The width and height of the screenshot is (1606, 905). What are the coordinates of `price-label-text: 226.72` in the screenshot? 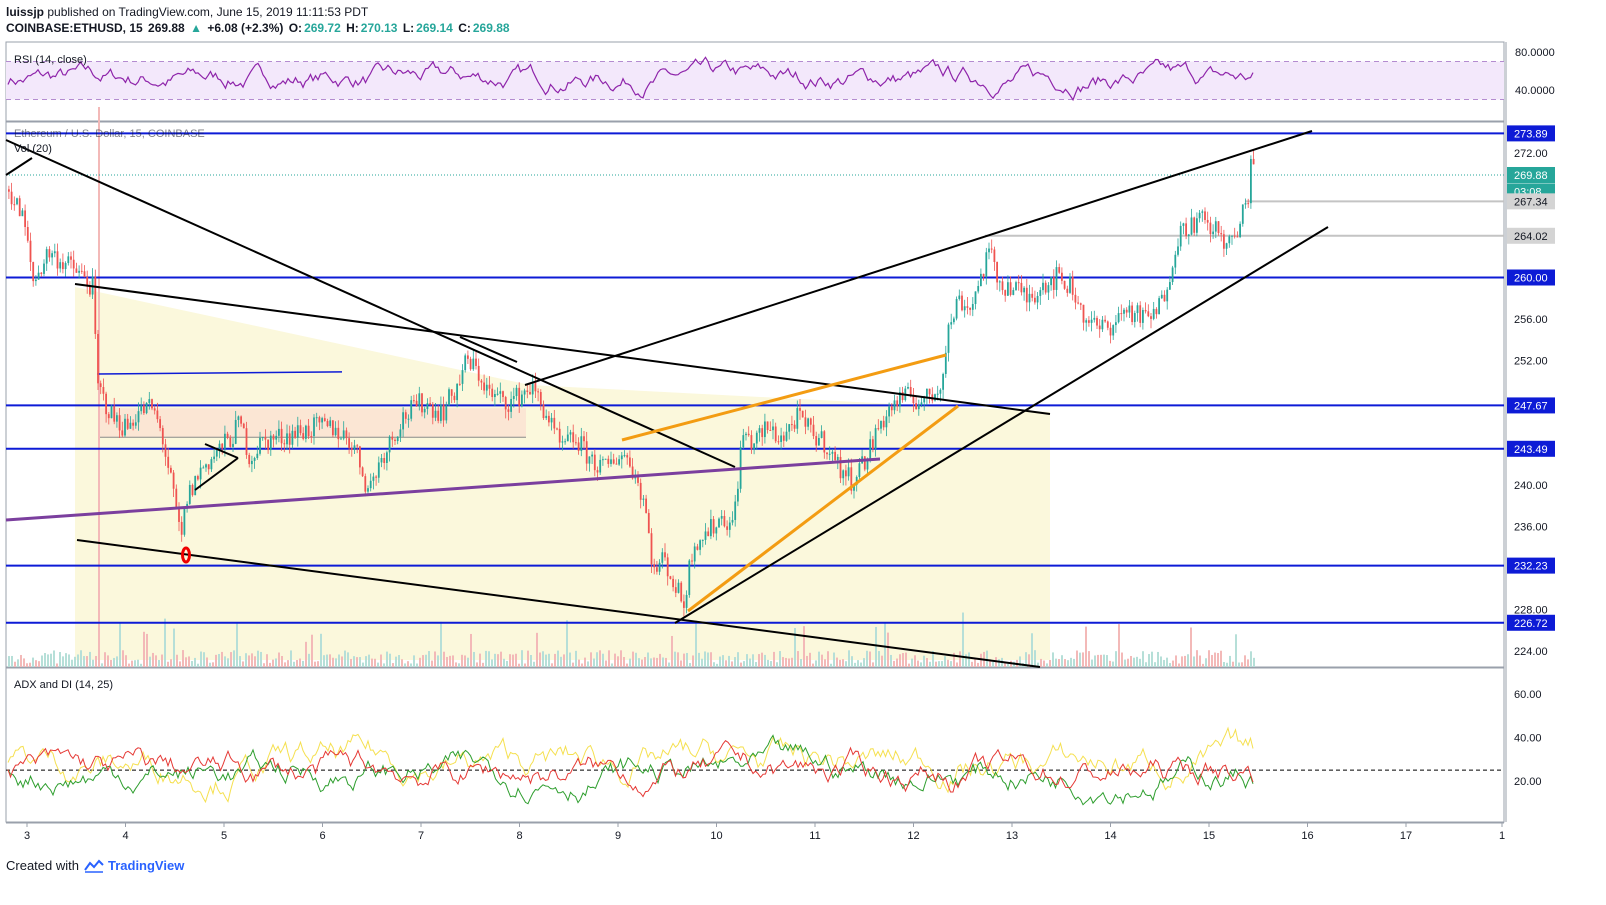 It's located at (1531, 624).